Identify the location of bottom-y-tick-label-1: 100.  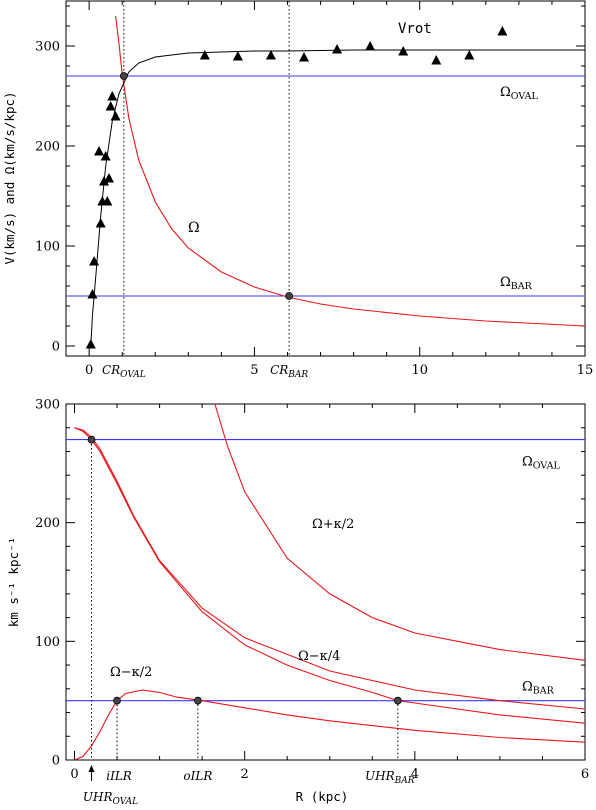
(47, 642).